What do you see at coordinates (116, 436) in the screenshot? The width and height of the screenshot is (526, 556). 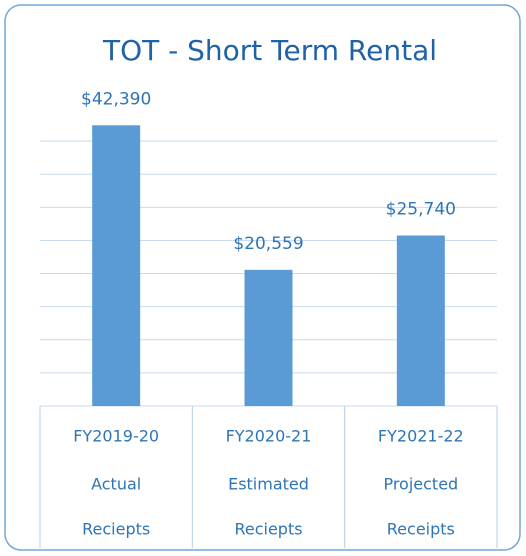 I see `x-tick-label: FY2019-20` at bounding box center [116, 436].